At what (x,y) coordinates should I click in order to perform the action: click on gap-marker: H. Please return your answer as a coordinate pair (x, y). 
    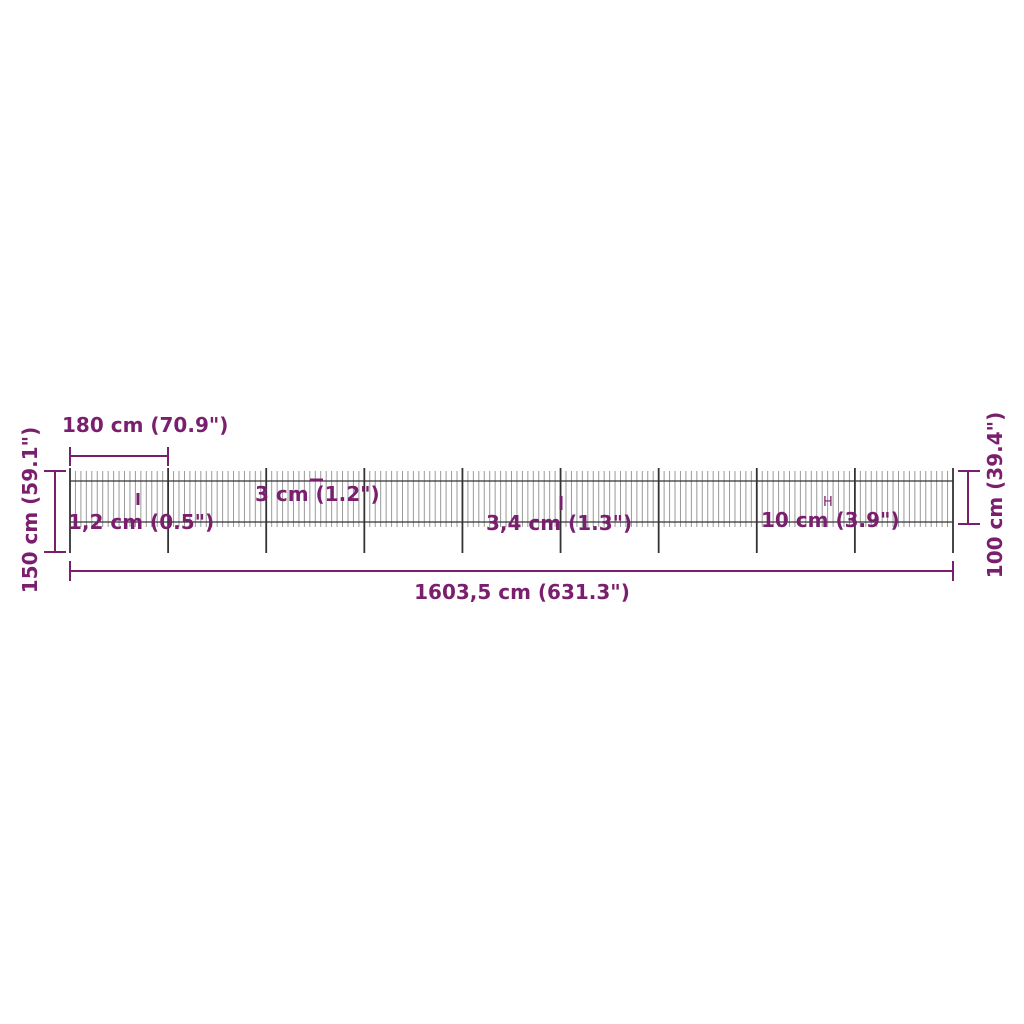
    Looking at the image, I should click on (828, 502).